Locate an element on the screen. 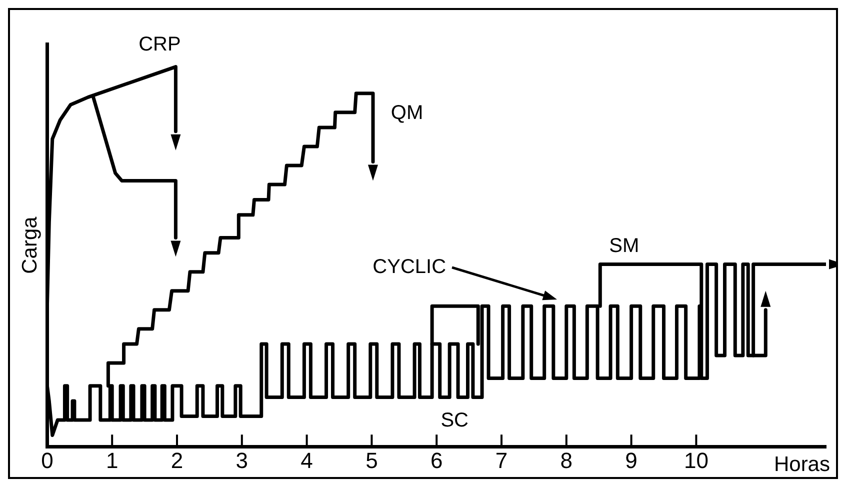  x-axis-title: Horas is located at coordinates (802, 464).